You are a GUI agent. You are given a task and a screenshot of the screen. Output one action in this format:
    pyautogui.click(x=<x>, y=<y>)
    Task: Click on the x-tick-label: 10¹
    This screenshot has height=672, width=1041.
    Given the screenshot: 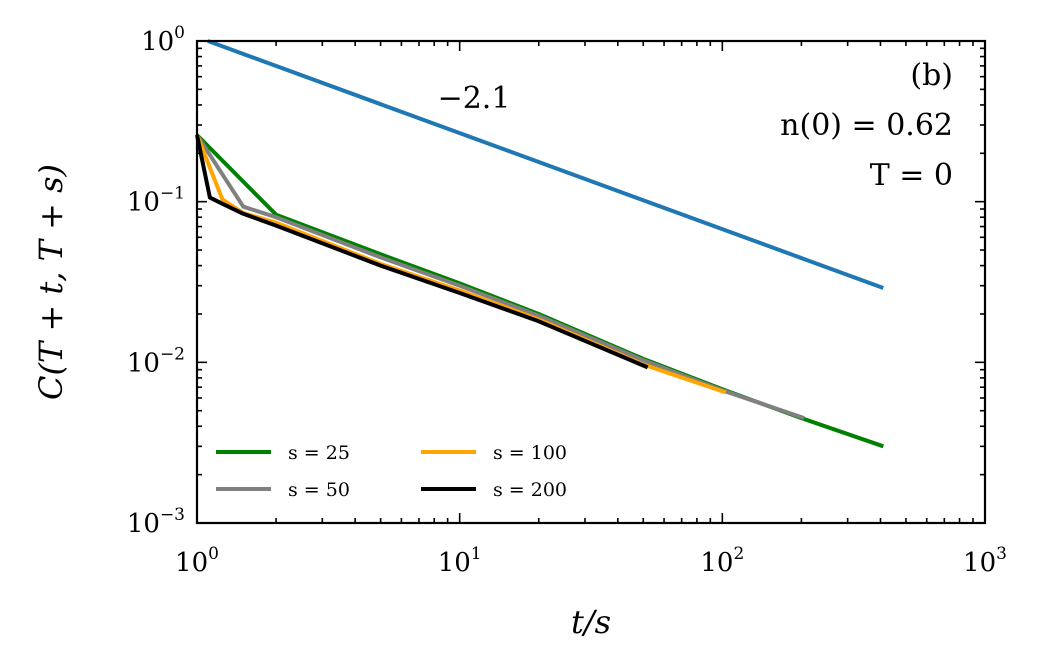 What is the action you would take?
    pyautogui.click(x=460, y=561)
    